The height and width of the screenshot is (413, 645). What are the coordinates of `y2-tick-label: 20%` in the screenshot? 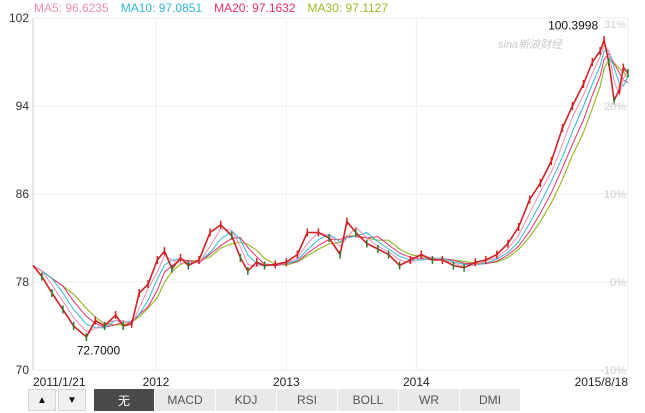 It's located at (615, 107).